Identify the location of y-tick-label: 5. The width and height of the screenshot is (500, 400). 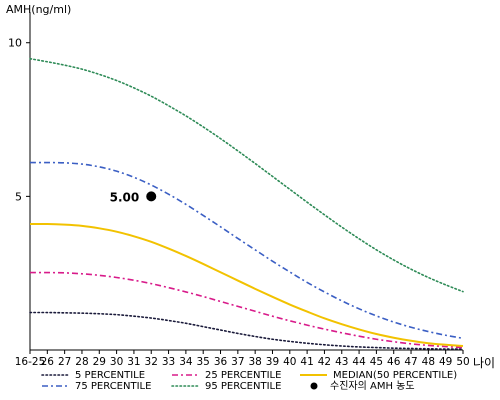
(18, 196).